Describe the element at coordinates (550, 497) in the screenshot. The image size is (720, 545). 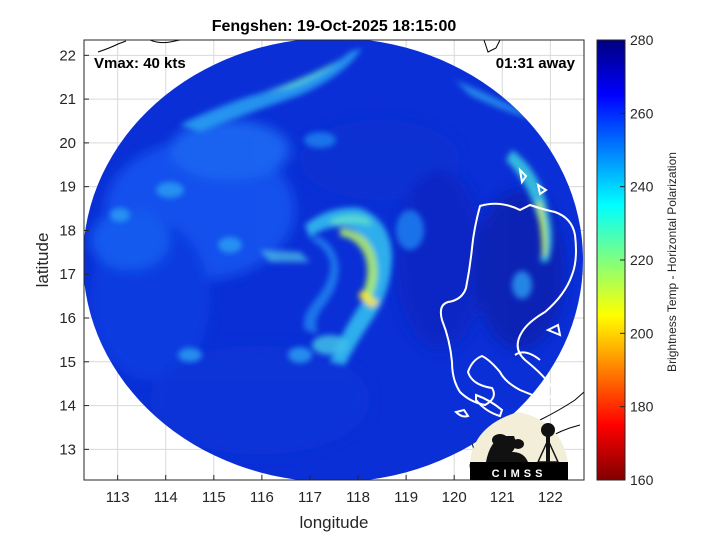
I see `x-tick-label: 122` at that location.